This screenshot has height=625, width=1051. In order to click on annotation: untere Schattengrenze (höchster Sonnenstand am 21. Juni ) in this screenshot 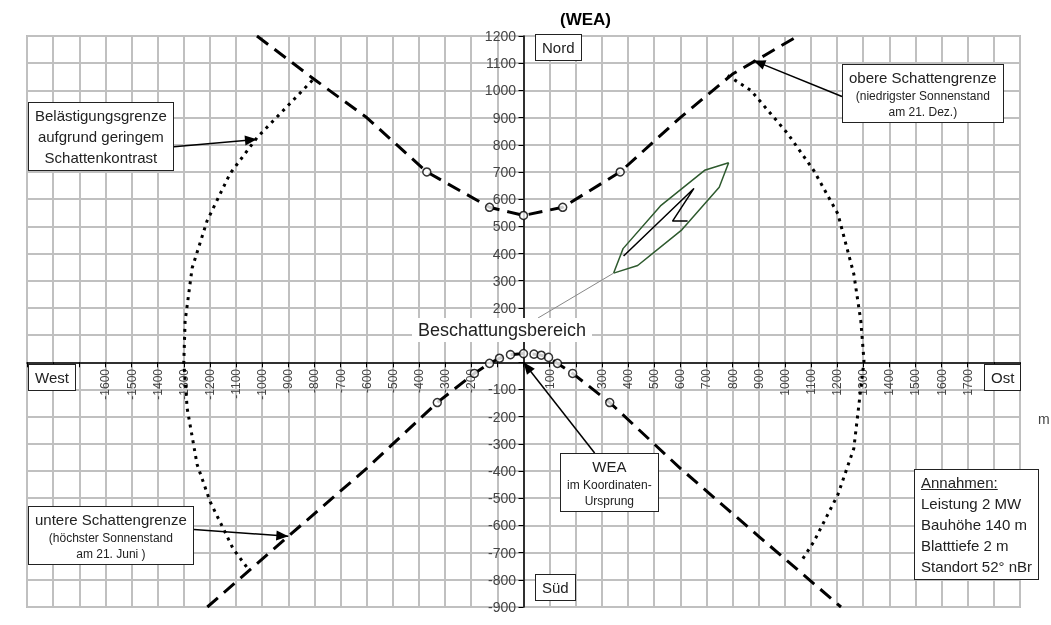, I will do `click(111, 536)`.